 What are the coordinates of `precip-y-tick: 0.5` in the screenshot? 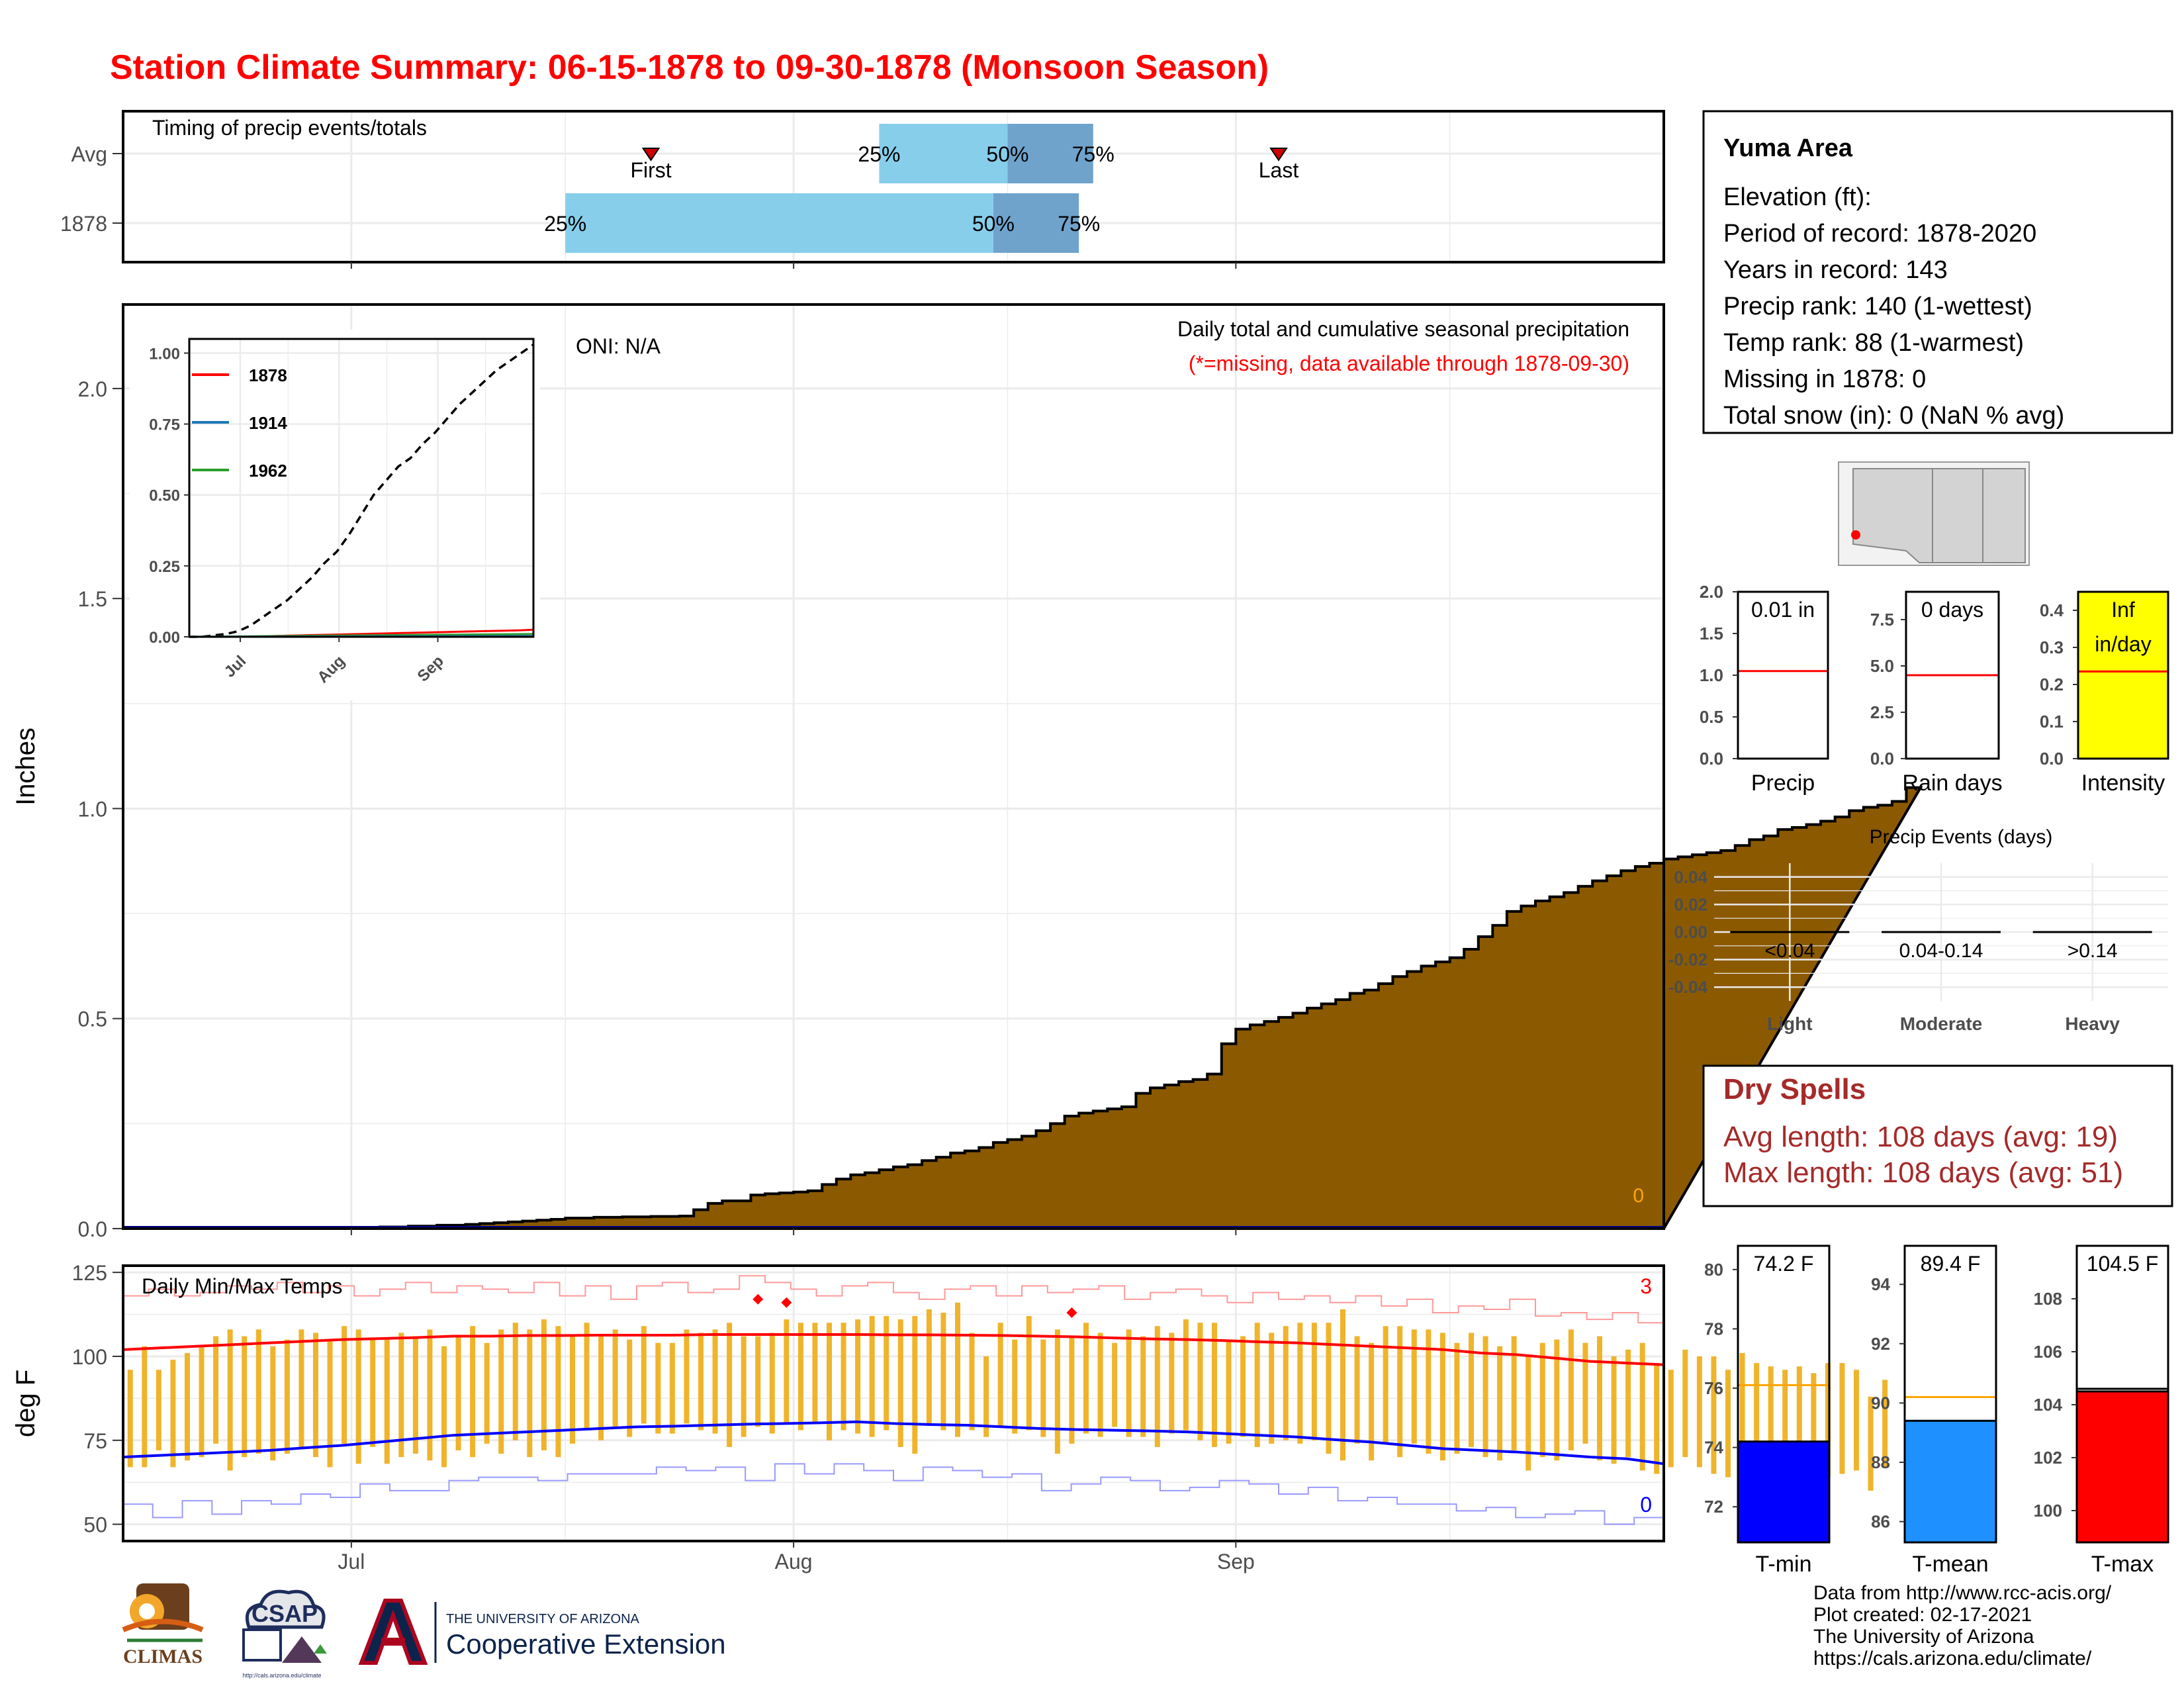 It's located at (92, 1019).